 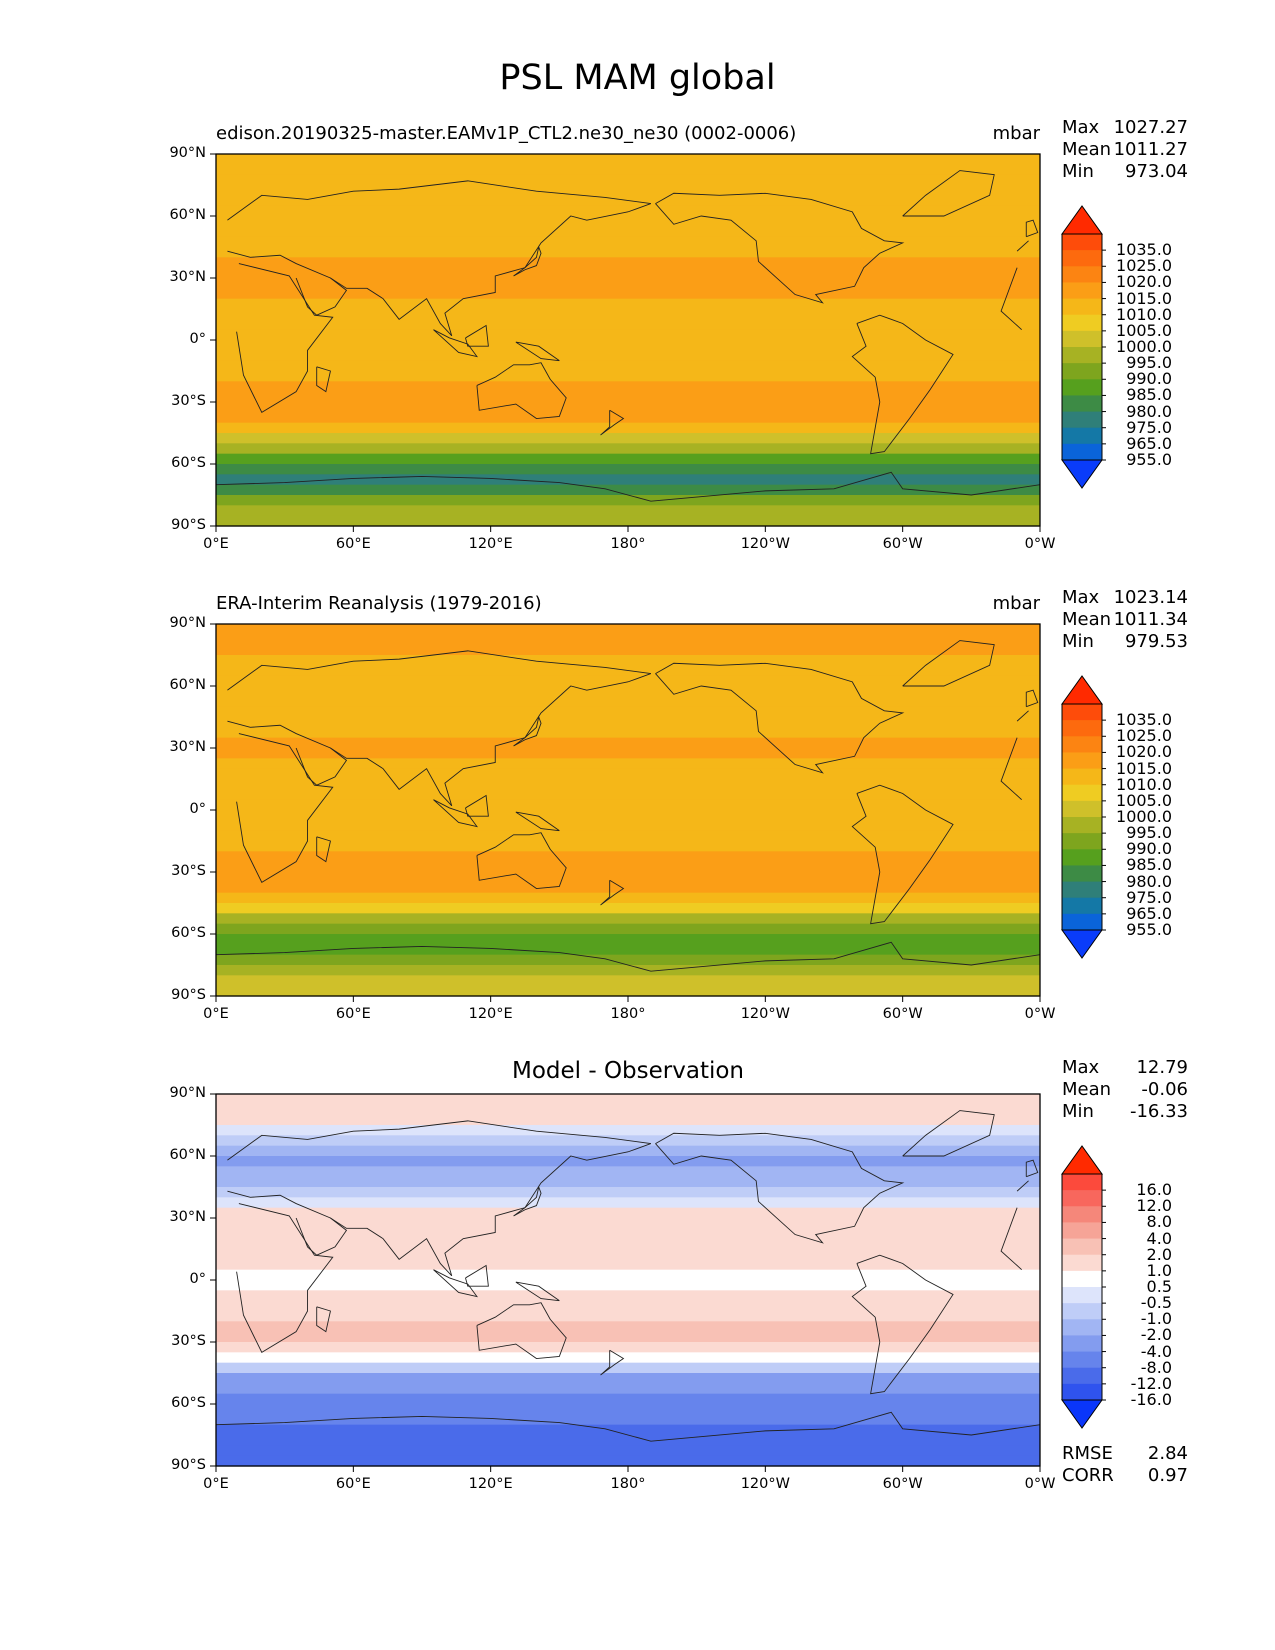 I want to click on panel3-colorbar, so click(x=1083, y=1287).